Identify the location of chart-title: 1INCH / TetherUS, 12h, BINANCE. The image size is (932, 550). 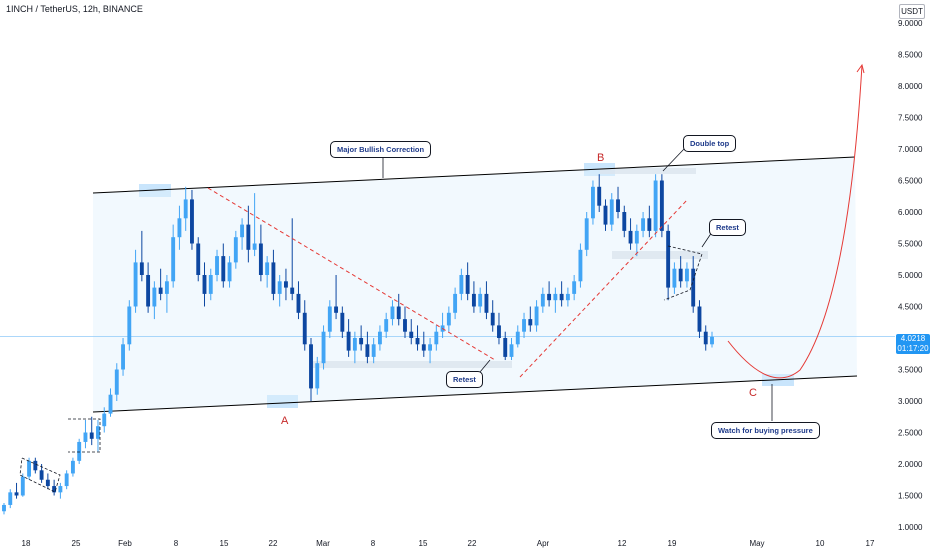
(74, 9).